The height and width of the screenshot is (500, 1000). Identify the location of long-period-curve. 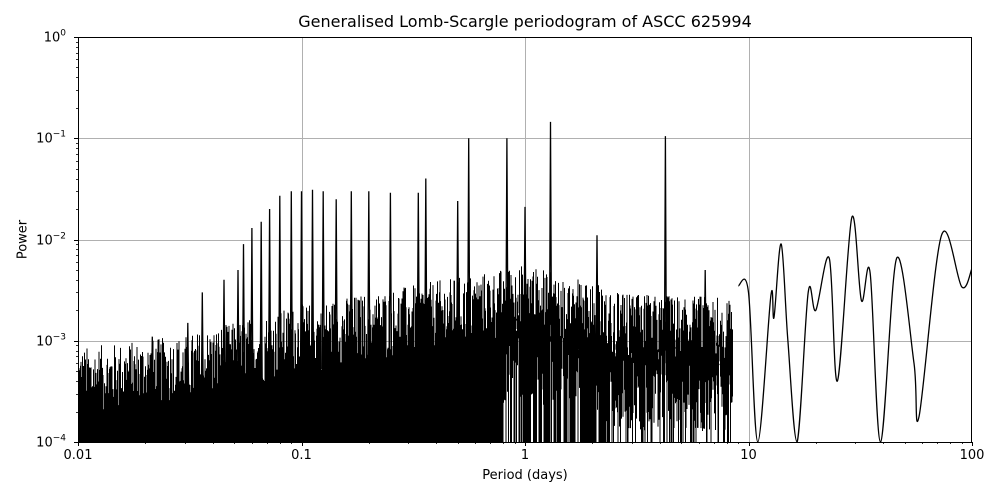
(854, 328).